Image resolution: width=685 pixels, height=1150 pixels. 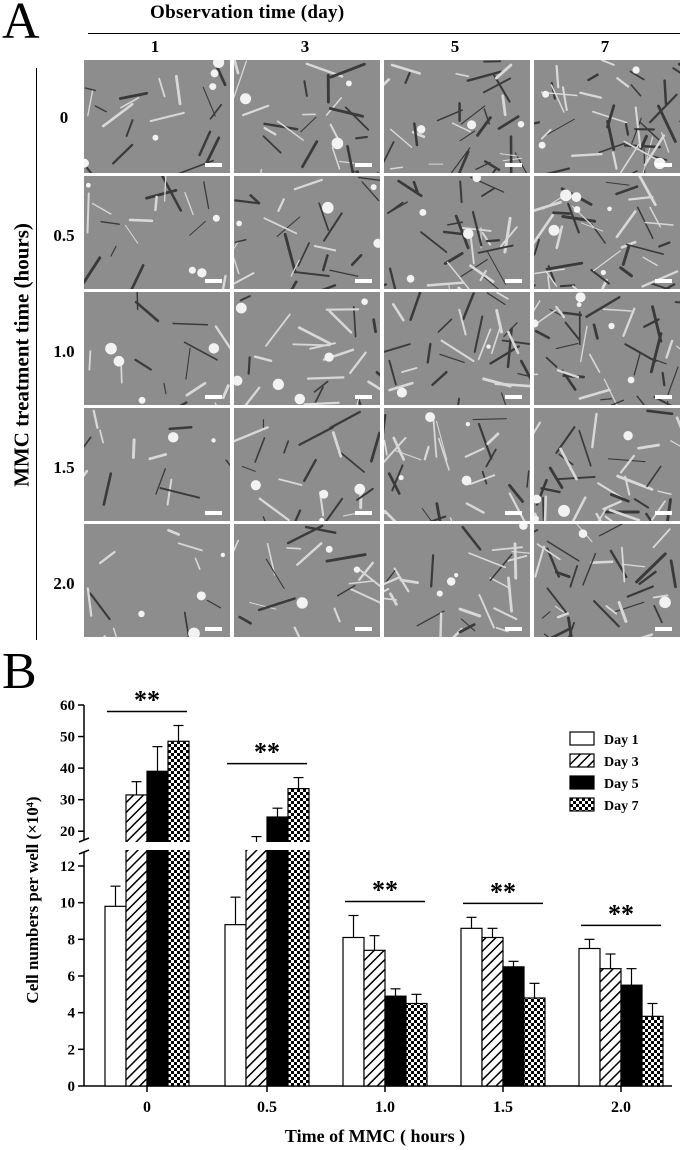 I want to click on mmc-row-label: 2.0, so click(x=64, y=583).